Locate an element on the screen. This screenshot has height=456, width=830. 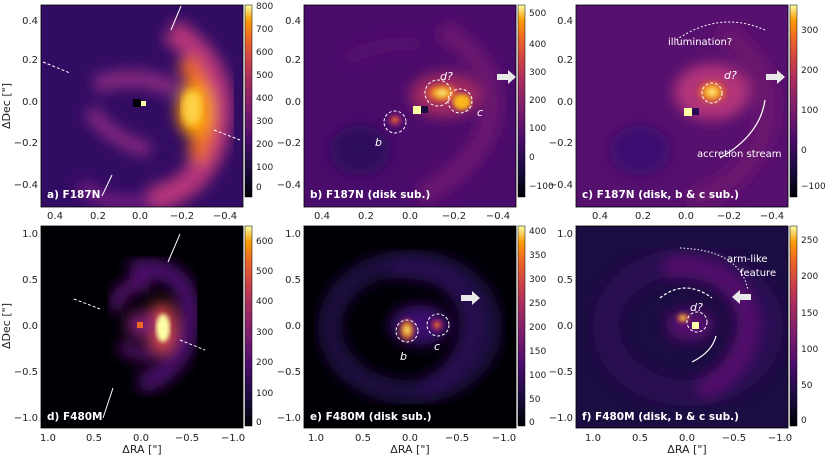
panel-e-cbtick: 150 is located at coordinates (537, 352).